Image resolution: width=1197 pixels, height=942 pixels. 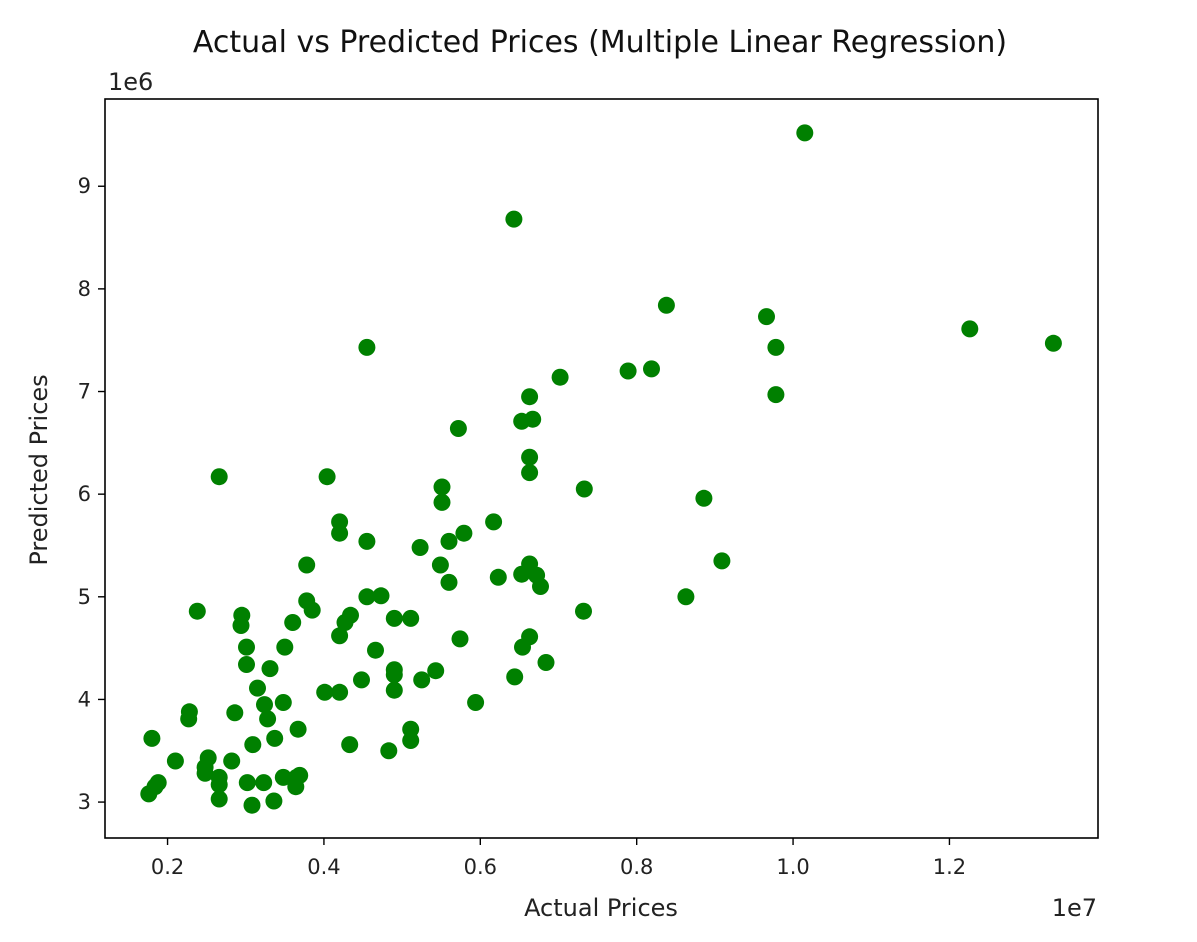 I want to click on y-tick-label: 7, so click(x=84, y=392).